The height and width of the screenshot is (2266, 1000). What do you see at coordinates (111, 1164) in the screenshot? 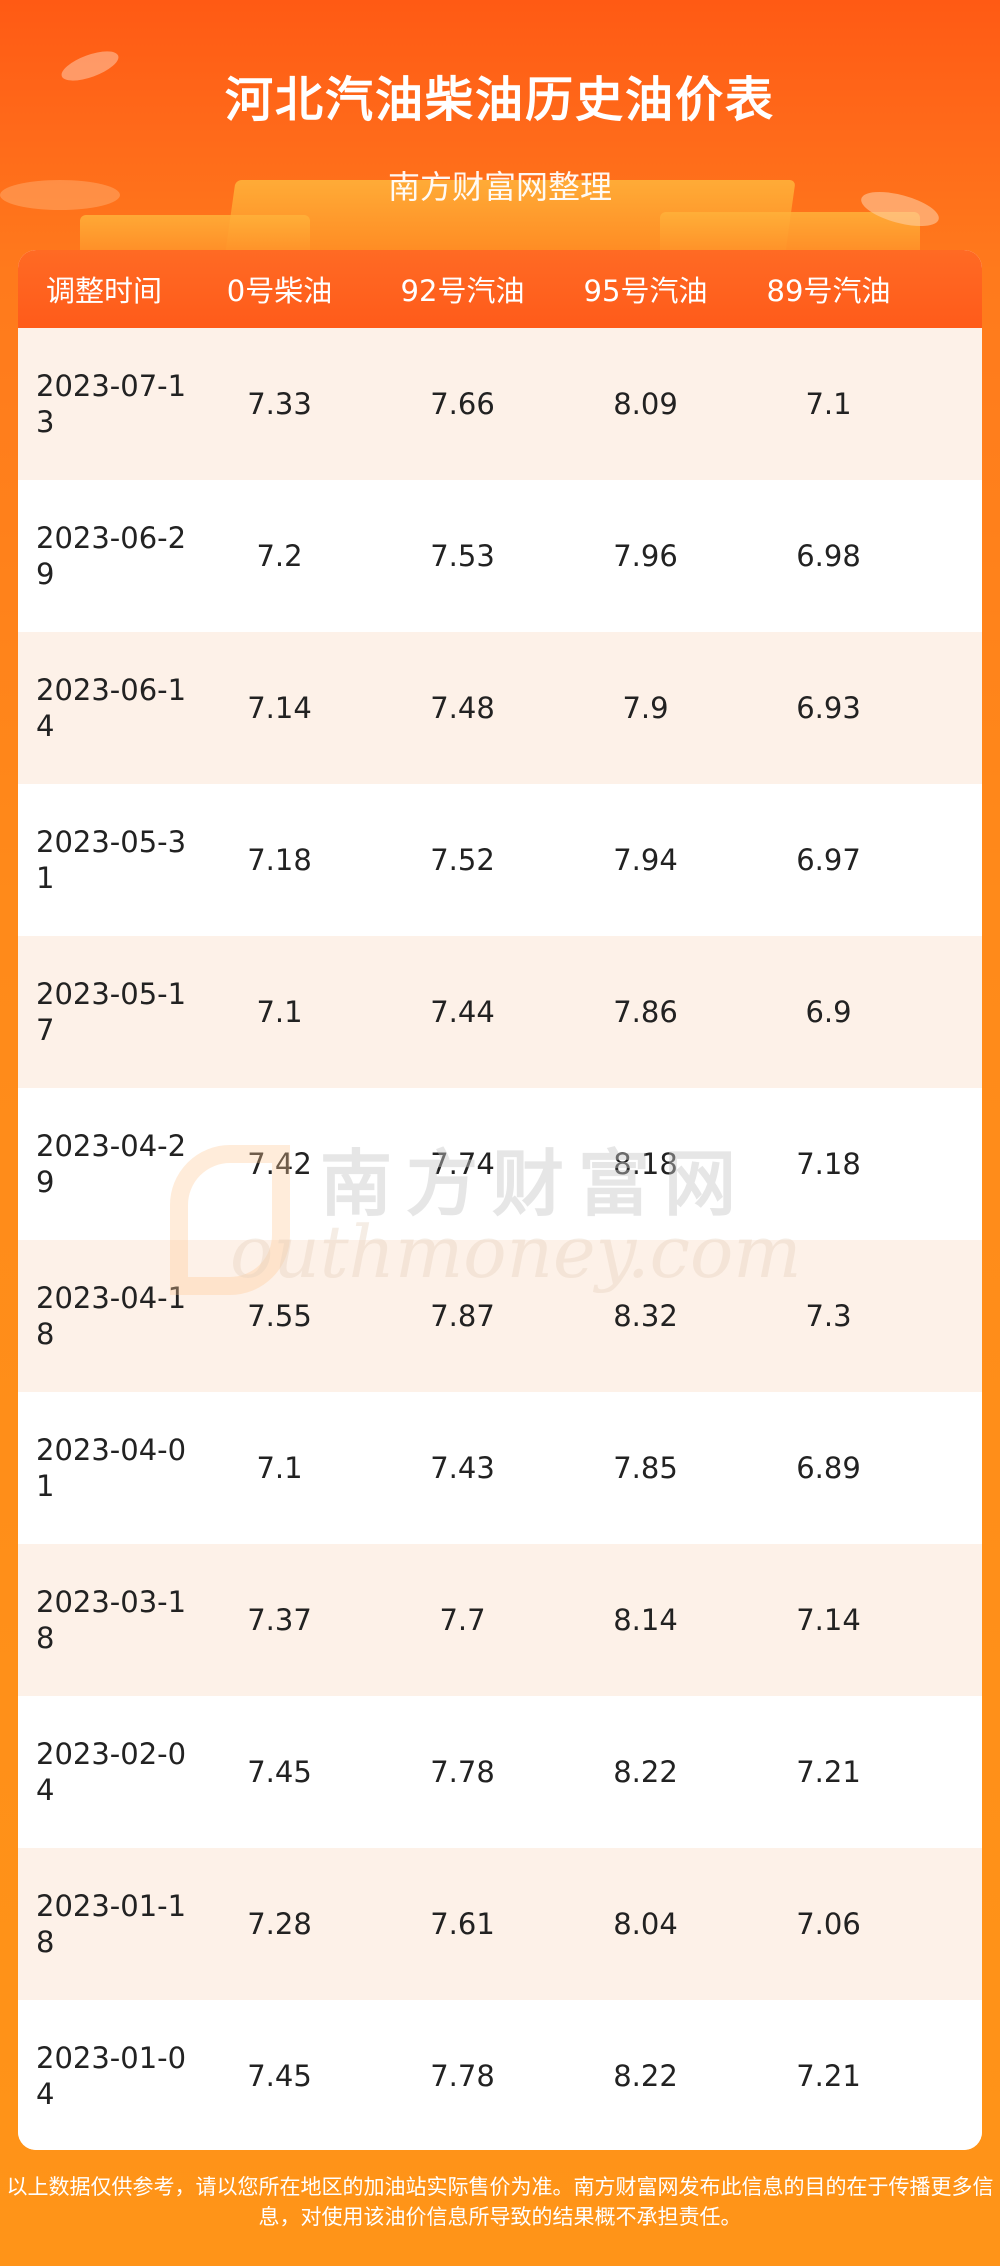
I see `cell-date: 2023-04-29` at bounding box center [111, 1164].